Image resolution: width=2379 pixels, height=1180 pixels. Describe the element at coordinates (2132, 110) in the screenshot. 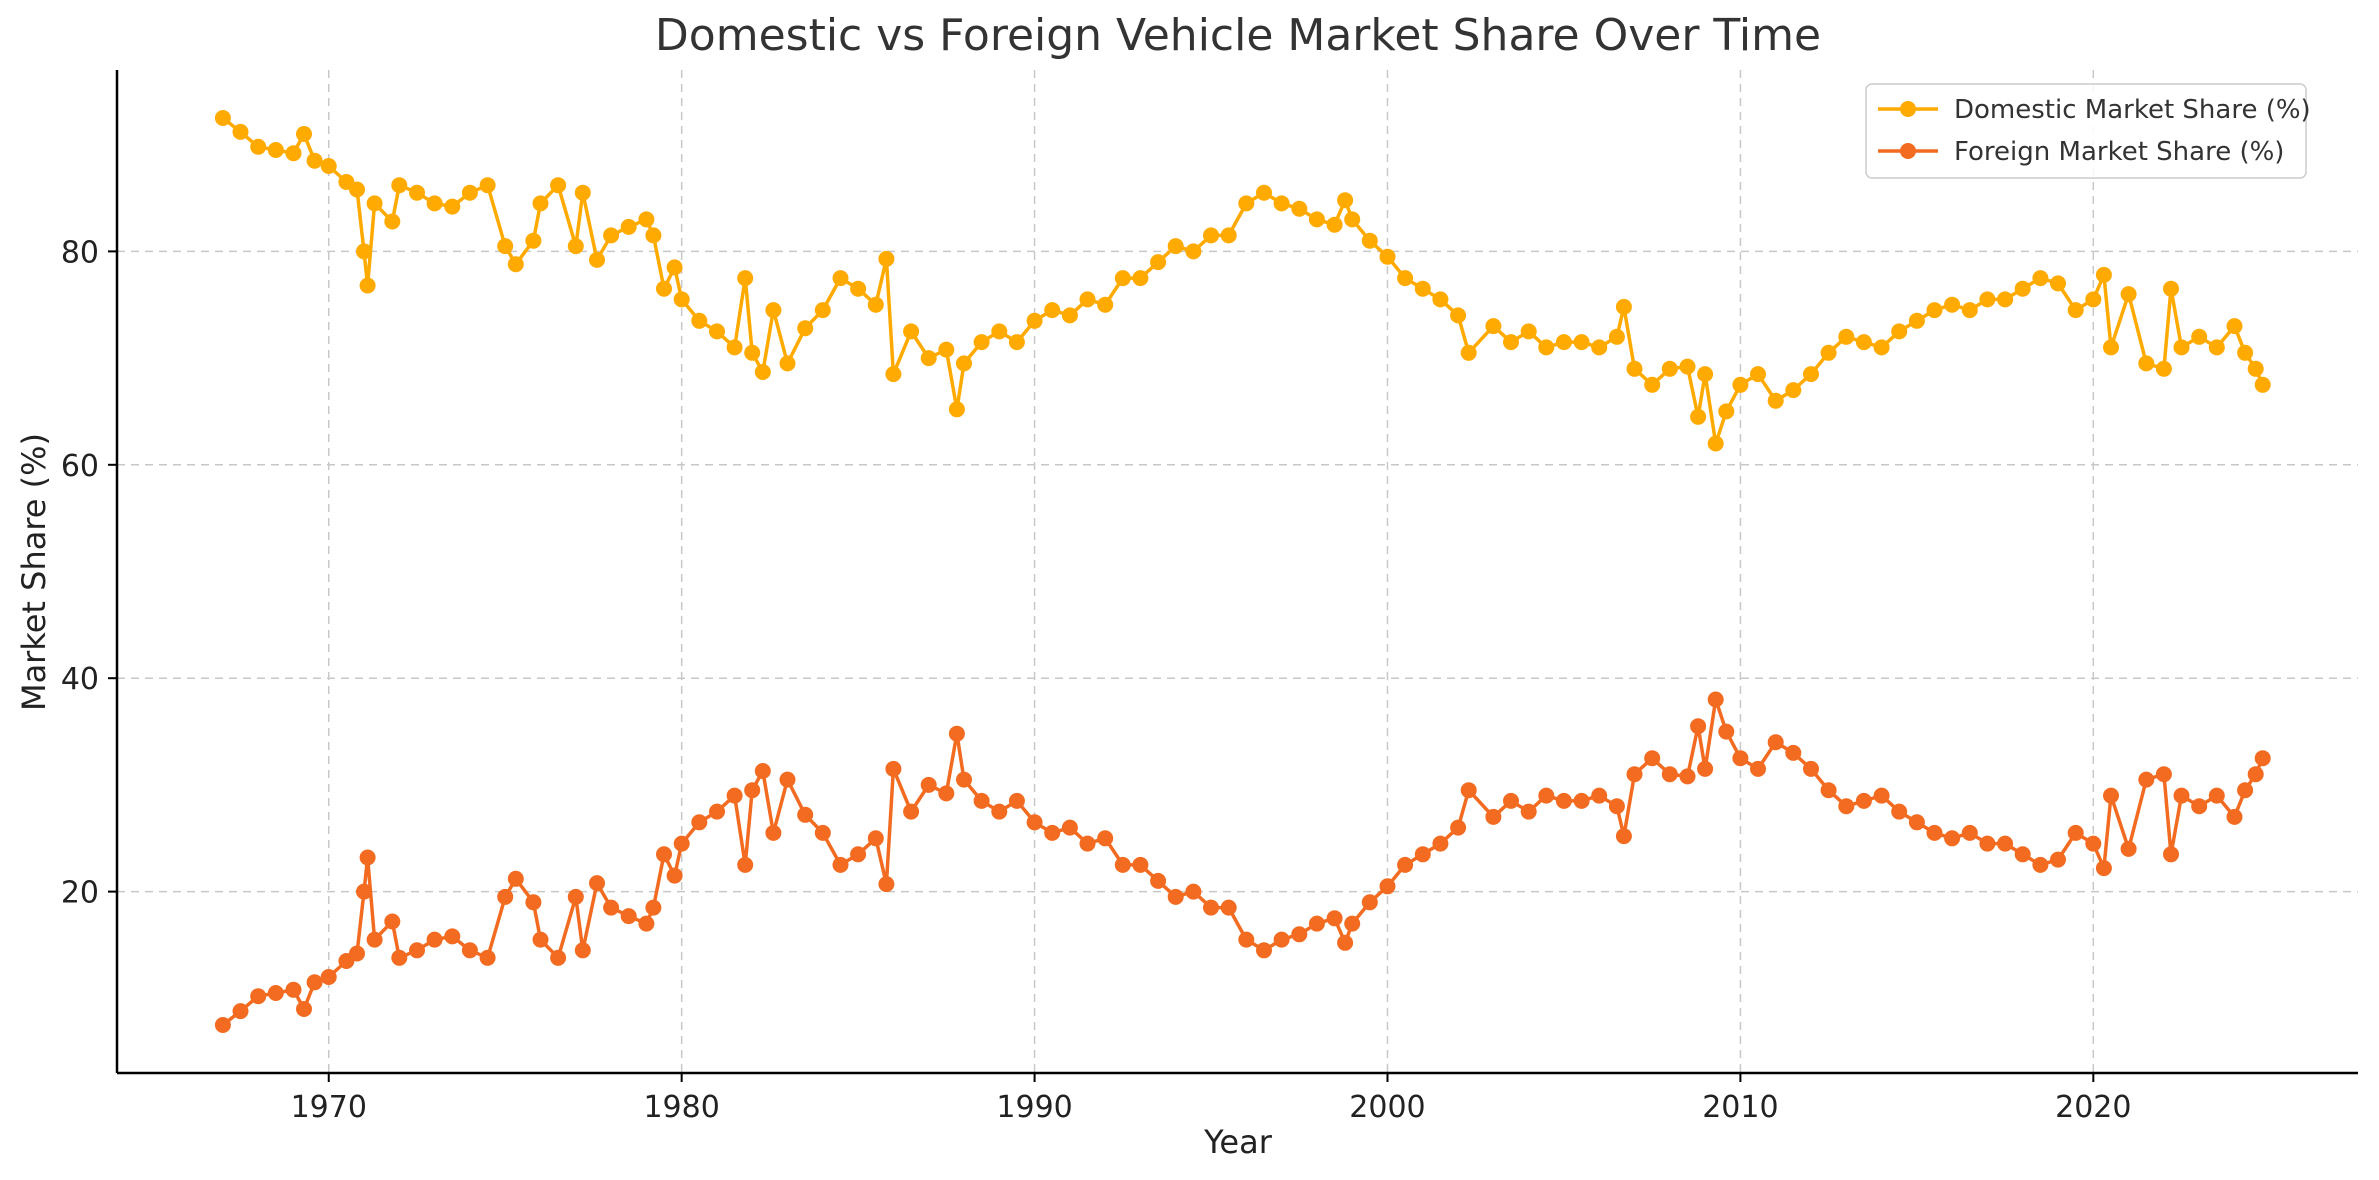

I see `legend-label-0: Domestic Market Share (%)` at that location.